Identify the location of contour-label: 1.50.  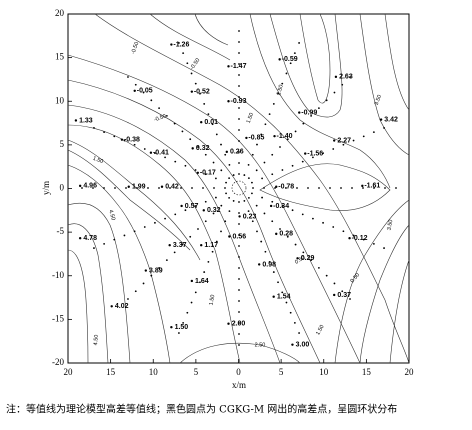
(213, 300).